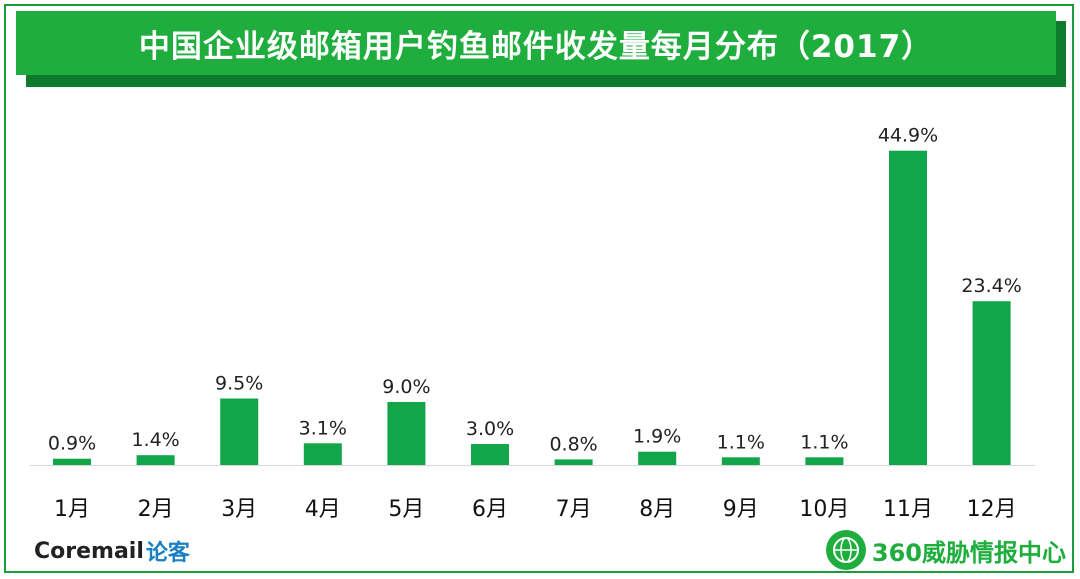 This screenshot has height=579, width=1080. I want to click on x-tick-label: 11月, so click(908, 509).